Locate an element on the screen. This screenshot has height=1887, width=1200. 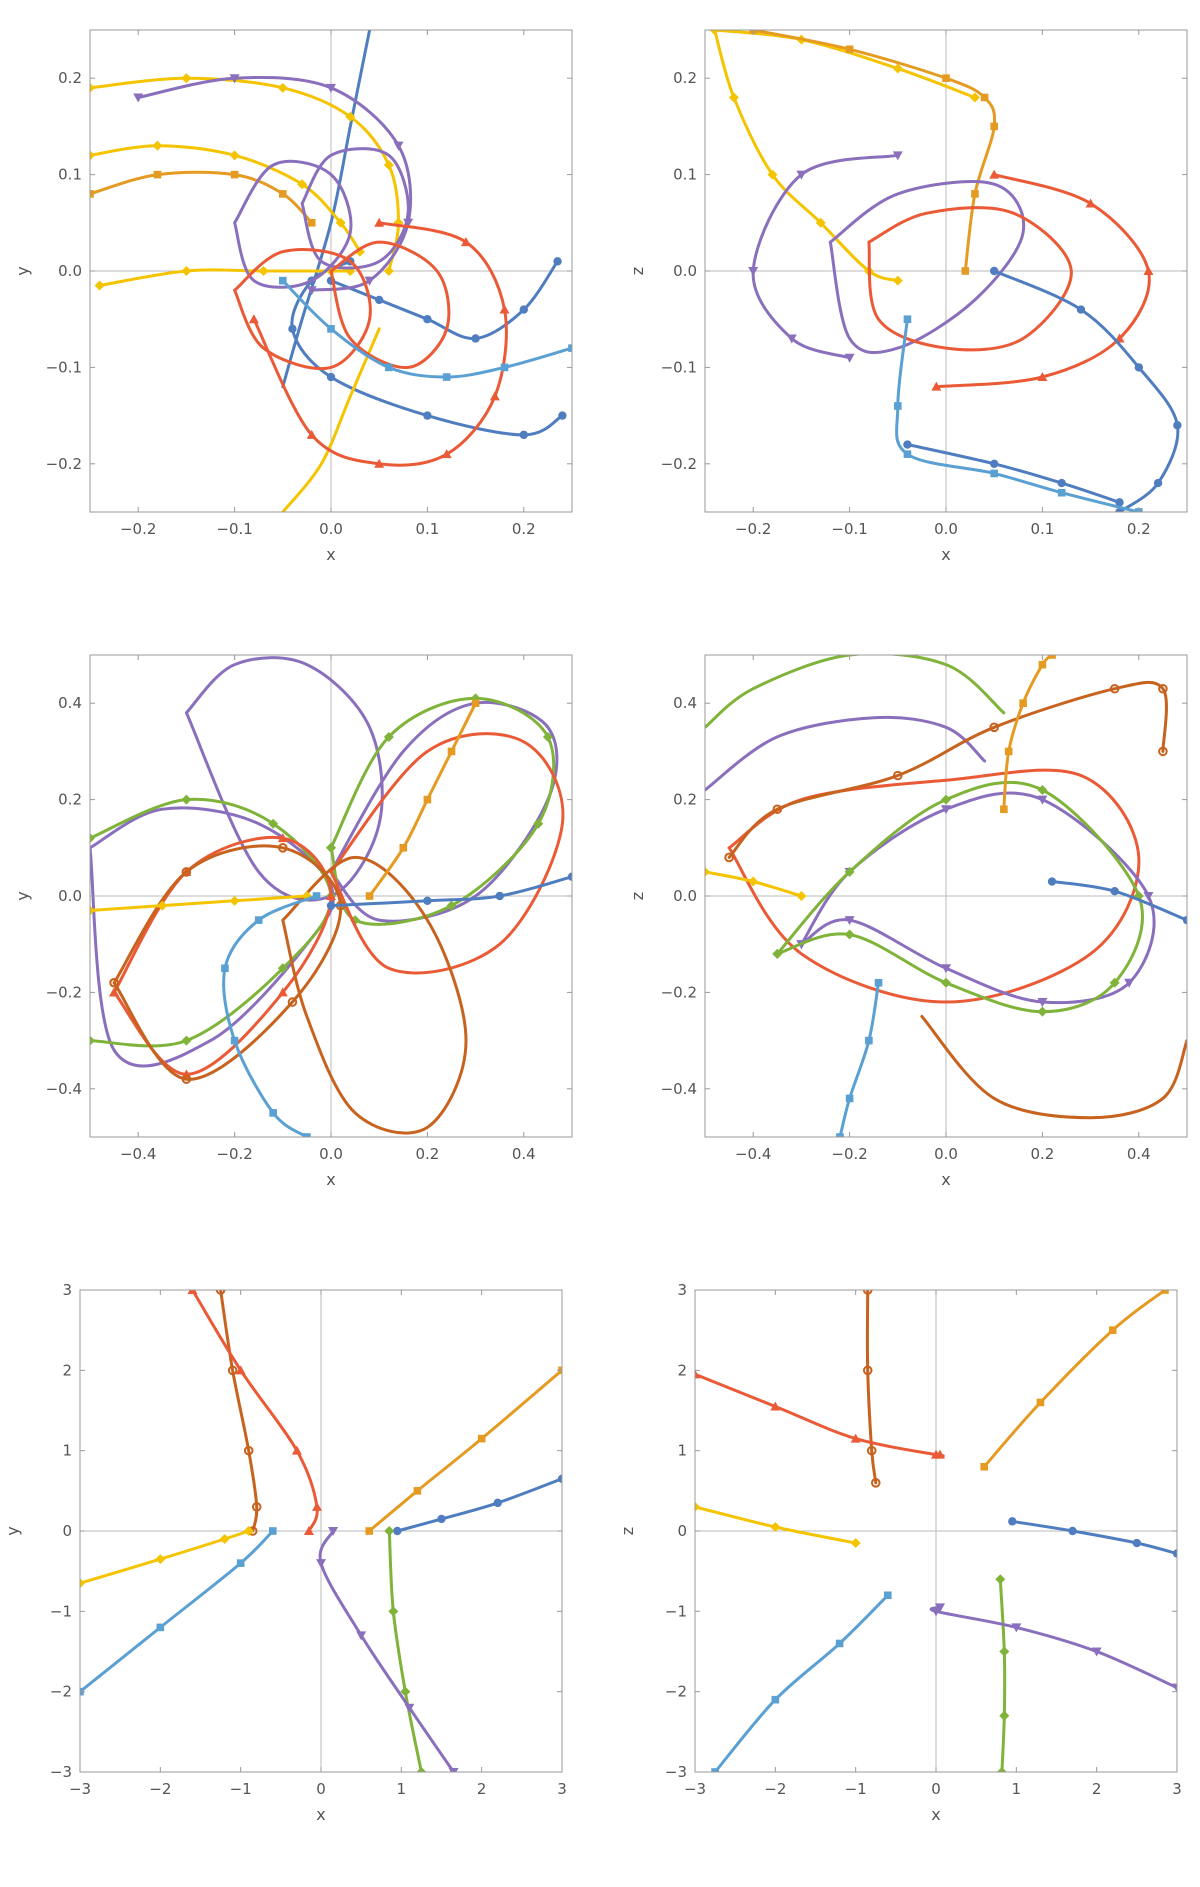
point-green-left is located at coordinates (92, 1040).